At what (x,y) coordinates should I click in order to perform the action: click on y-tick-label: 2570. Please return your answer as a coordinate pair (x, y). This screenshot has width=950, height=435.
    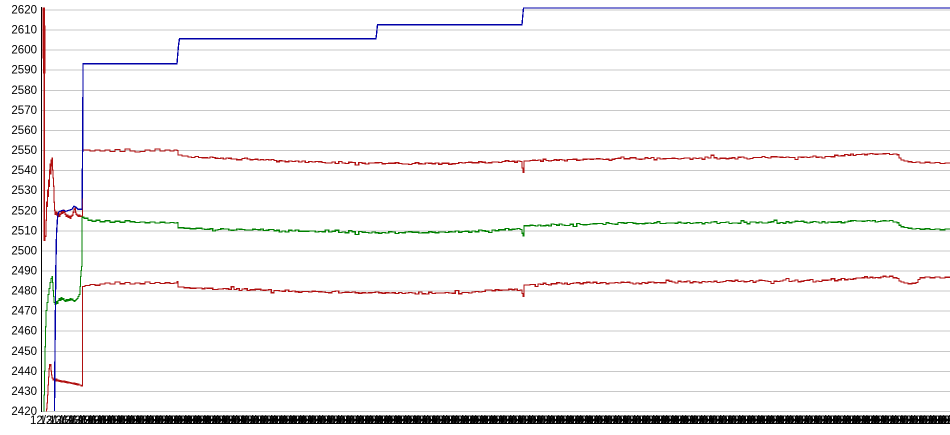
    Looking at the image, I should click on (24, 111).